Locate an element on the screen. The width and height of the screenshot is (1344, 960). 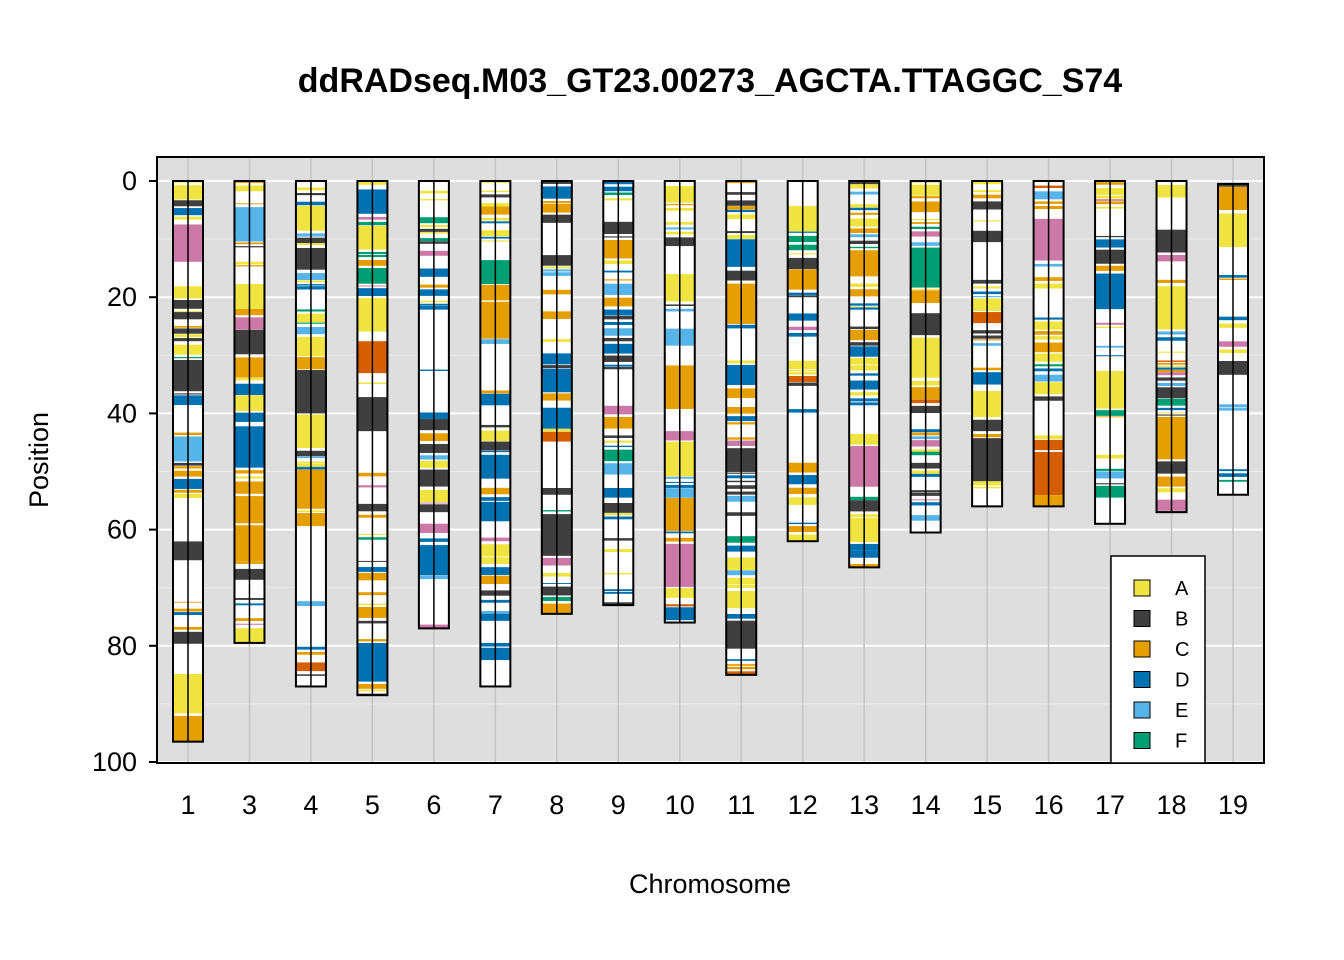
y-axis: 0 20 40 60 80 100 is located at coordinates (124, 471).